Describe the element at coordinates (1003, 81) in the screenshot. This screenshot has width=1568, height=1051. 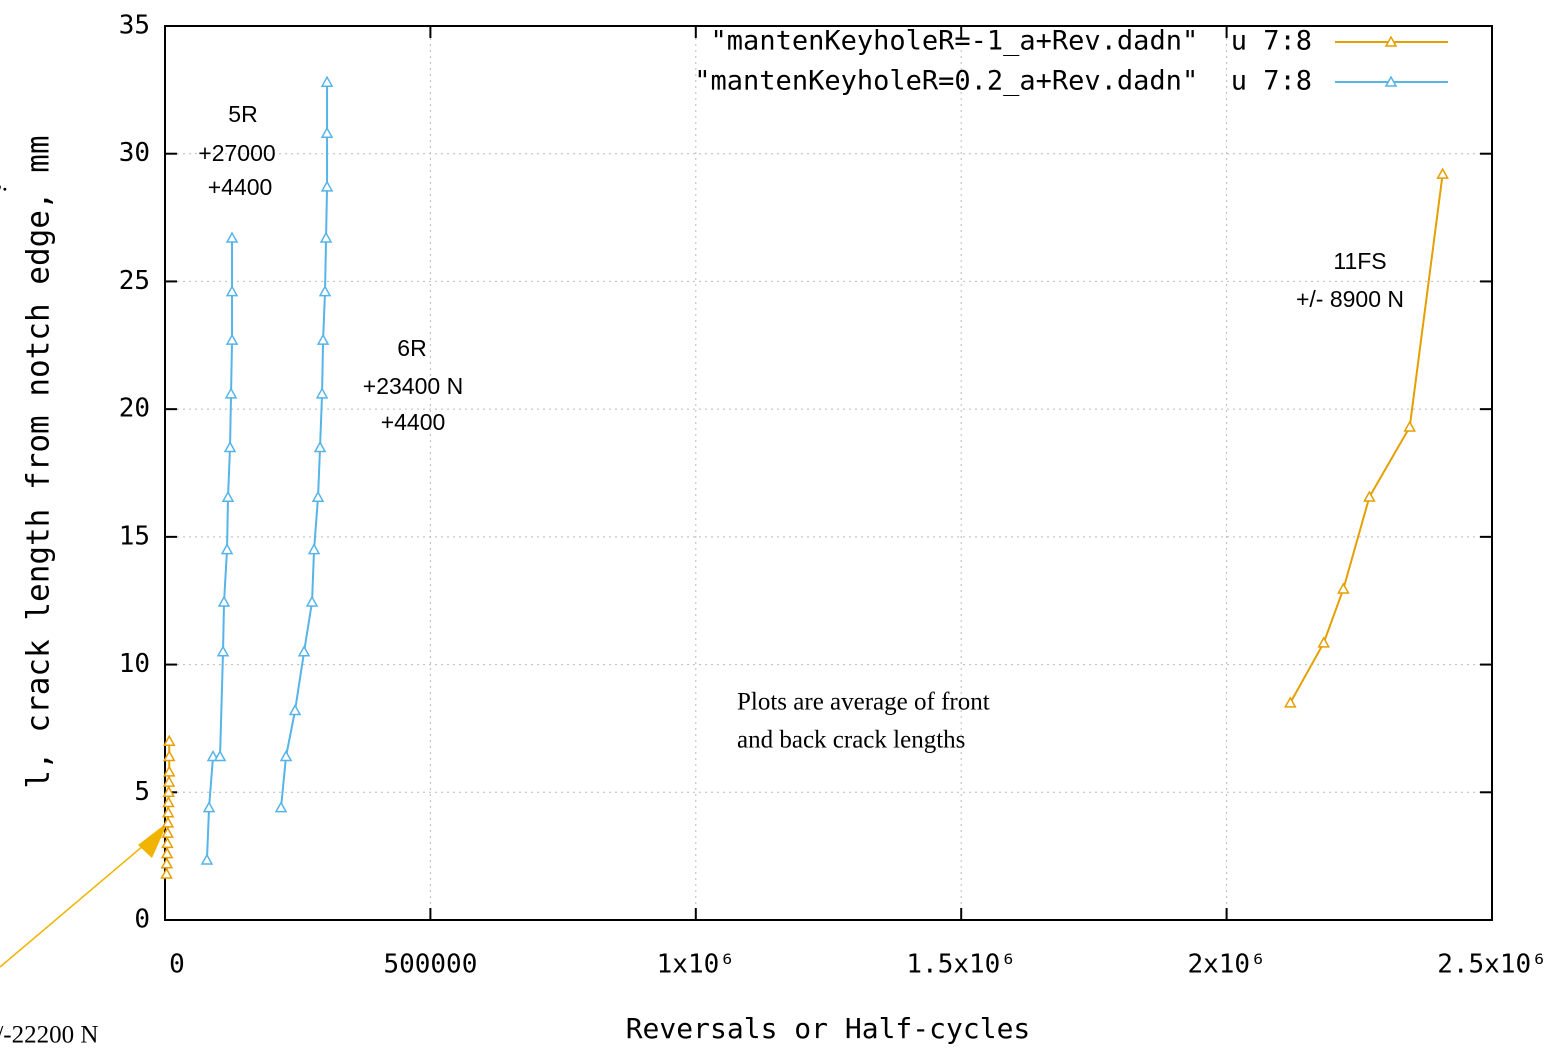
I see `legend-label: "mantenKeyholeR=0.2_a+Rev.dadn" u 7:8` at that location.